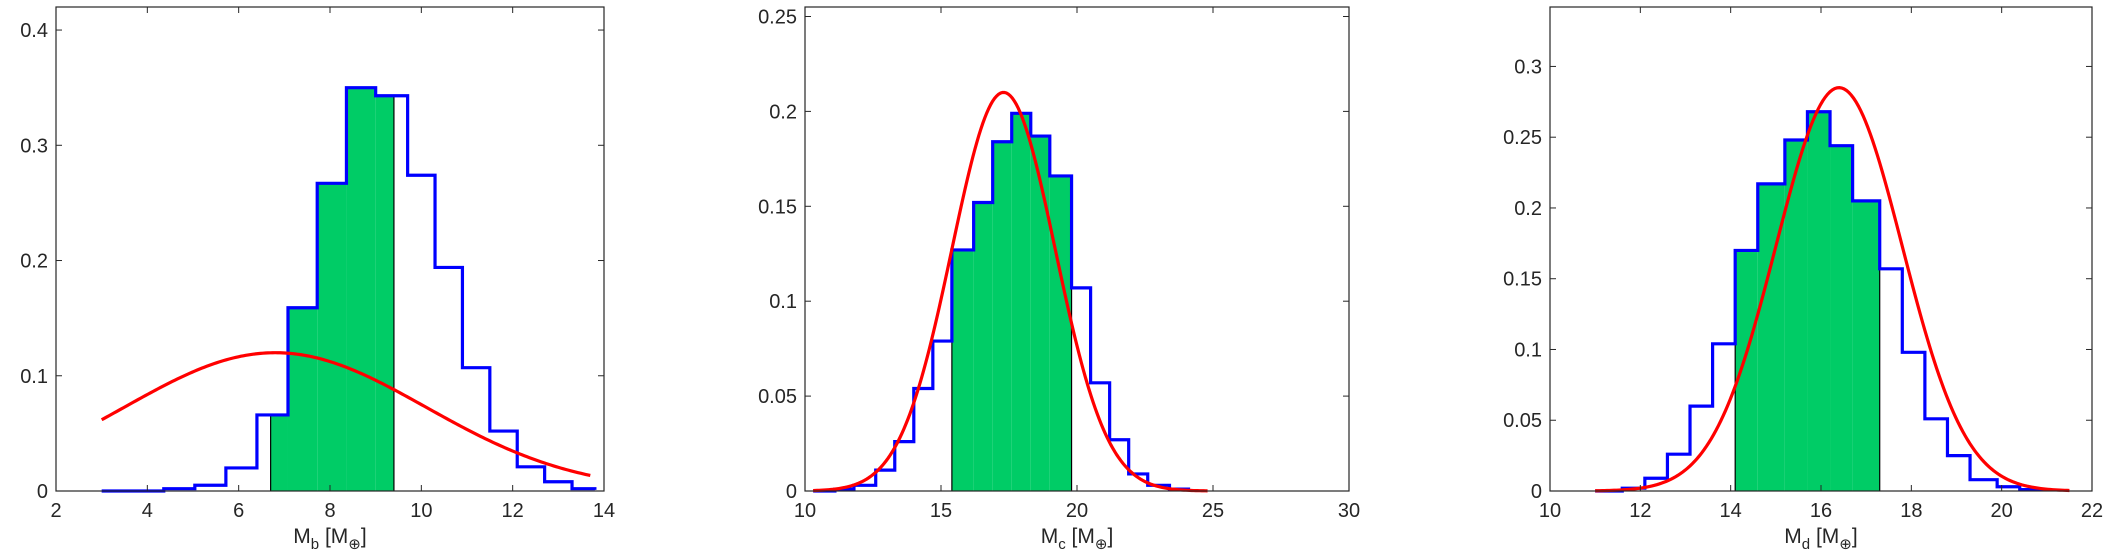 The image size is (2125, 560). I want to click on x-tick-label: 18, so click(1911, 511).